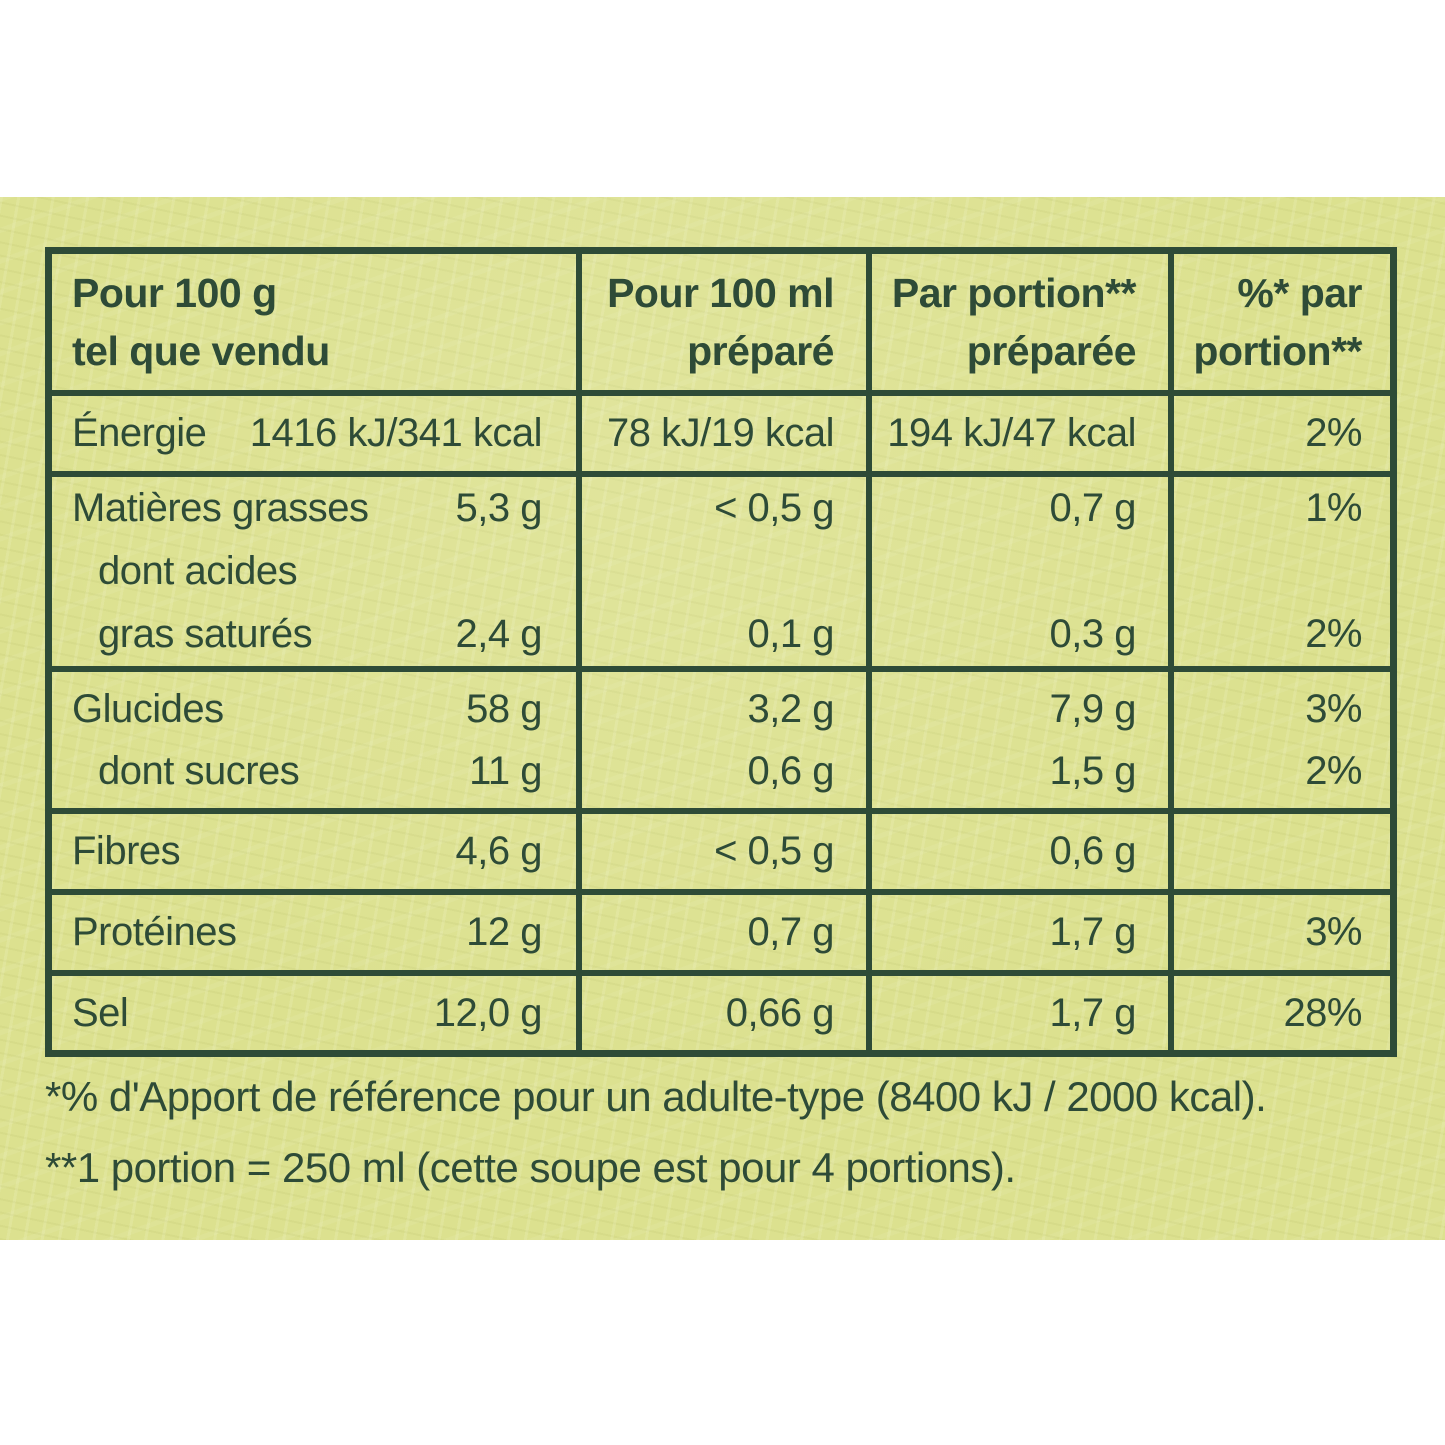 The image size is (1445, 1445). Describe the element at coordinates (1282, 571) in the screenshot. I see `value-pct` at that location.